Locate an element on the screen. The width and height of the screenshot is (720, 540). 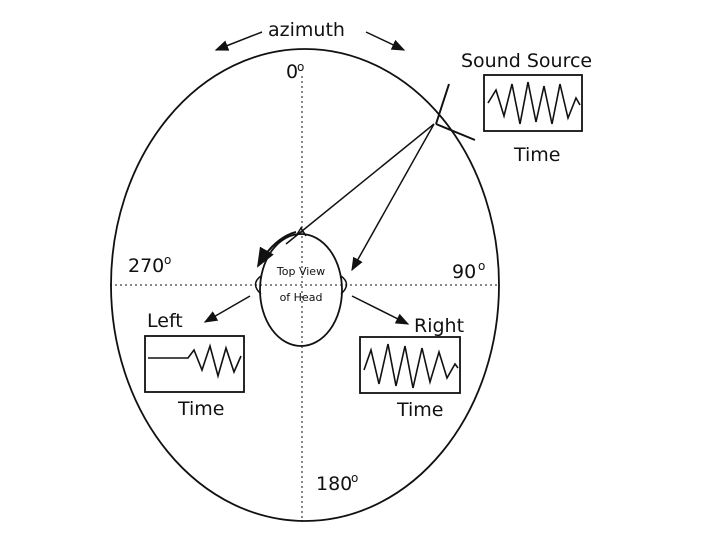
left-waveform-box is located at coordinates (194, 364).